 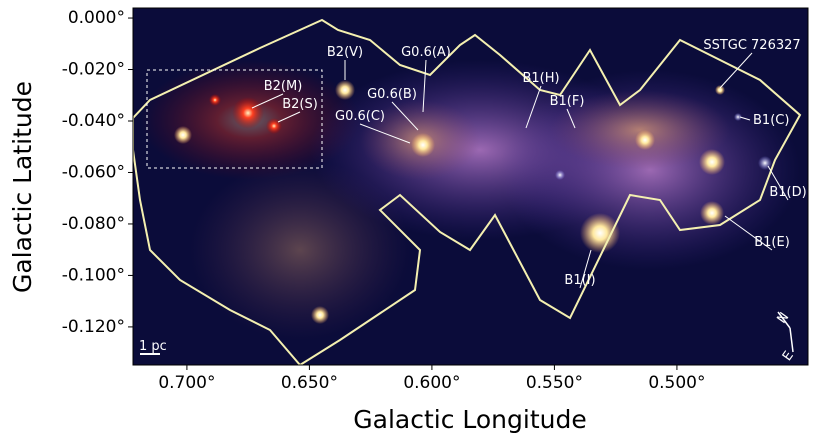 I want to click on scale-bar-label: 1 pc, so click(x=153, y=346).